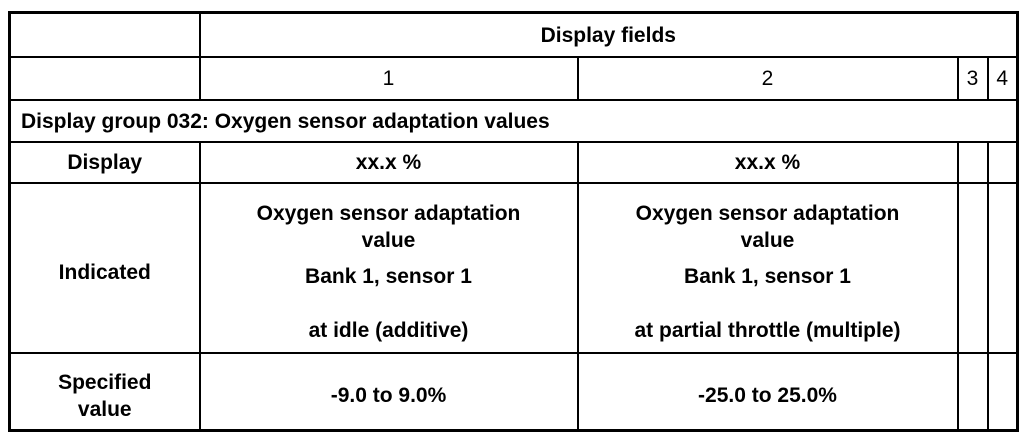 The width and height of the screenshot is (1024, 432). Describe the element at coordinates (104, 162) in the screenshot. I see `display-row-label: Display` at that location.